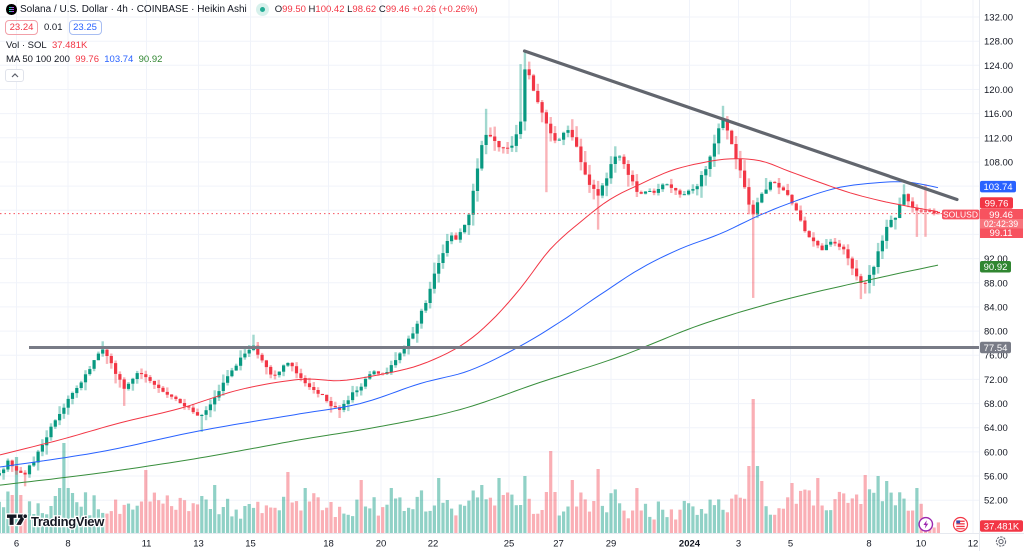 The image size is (1024, 556). What do you see at coordinates (558, 544) in the screenshot?
I see `svg-text: 27` at bounding box center [558, 544].